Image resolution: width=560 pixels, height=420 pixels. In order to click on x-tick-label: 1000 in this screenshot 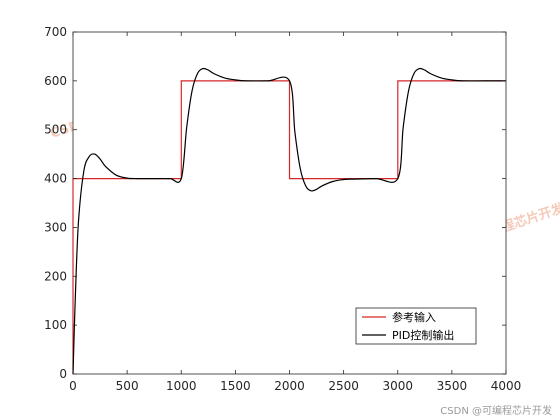, I will do `click(181, 386)`.